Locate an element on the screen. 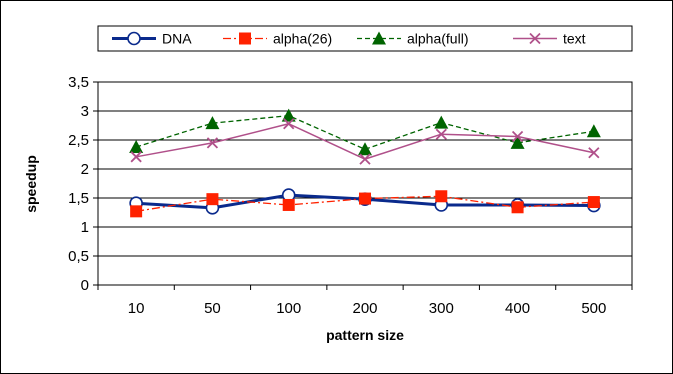 This screenshot has height=374, width=673. legend-label: alpha(26) is located at coordinates (302, 39).